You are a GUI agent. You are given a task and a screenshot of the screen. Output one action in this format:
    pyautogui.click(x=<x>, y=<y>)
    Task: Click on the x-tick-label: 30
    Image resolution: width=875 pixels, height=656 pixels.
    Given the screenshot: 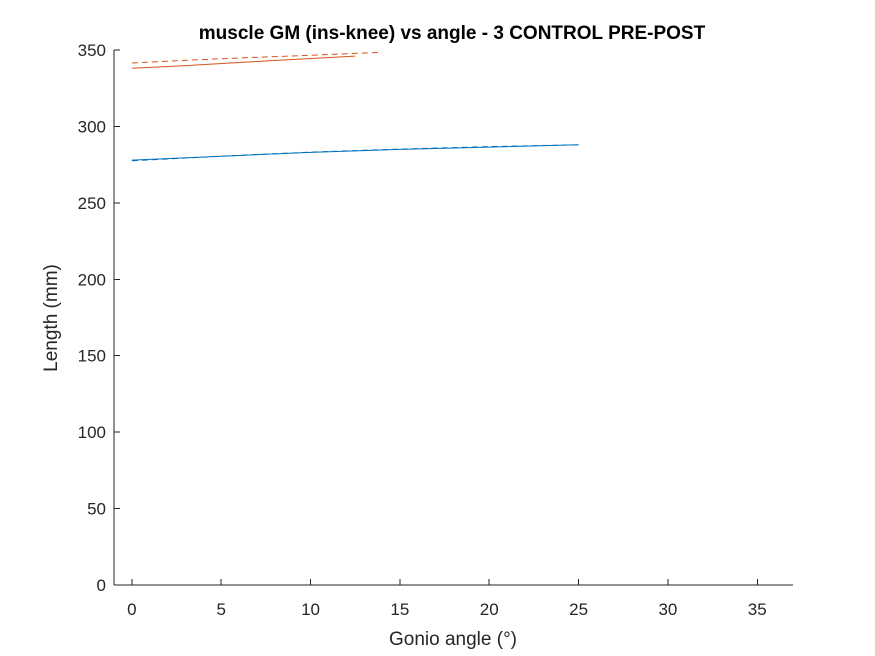 What is the action you would take?
    pyautogui.click(x=667, y=609)
    